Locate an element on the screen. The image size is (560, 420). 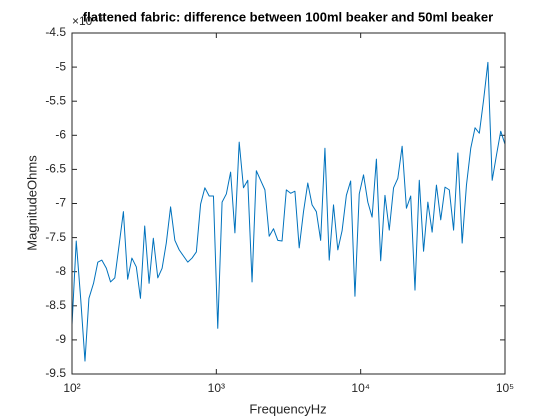
x-tick-label: 10³ is located at coordinates (216, 388).